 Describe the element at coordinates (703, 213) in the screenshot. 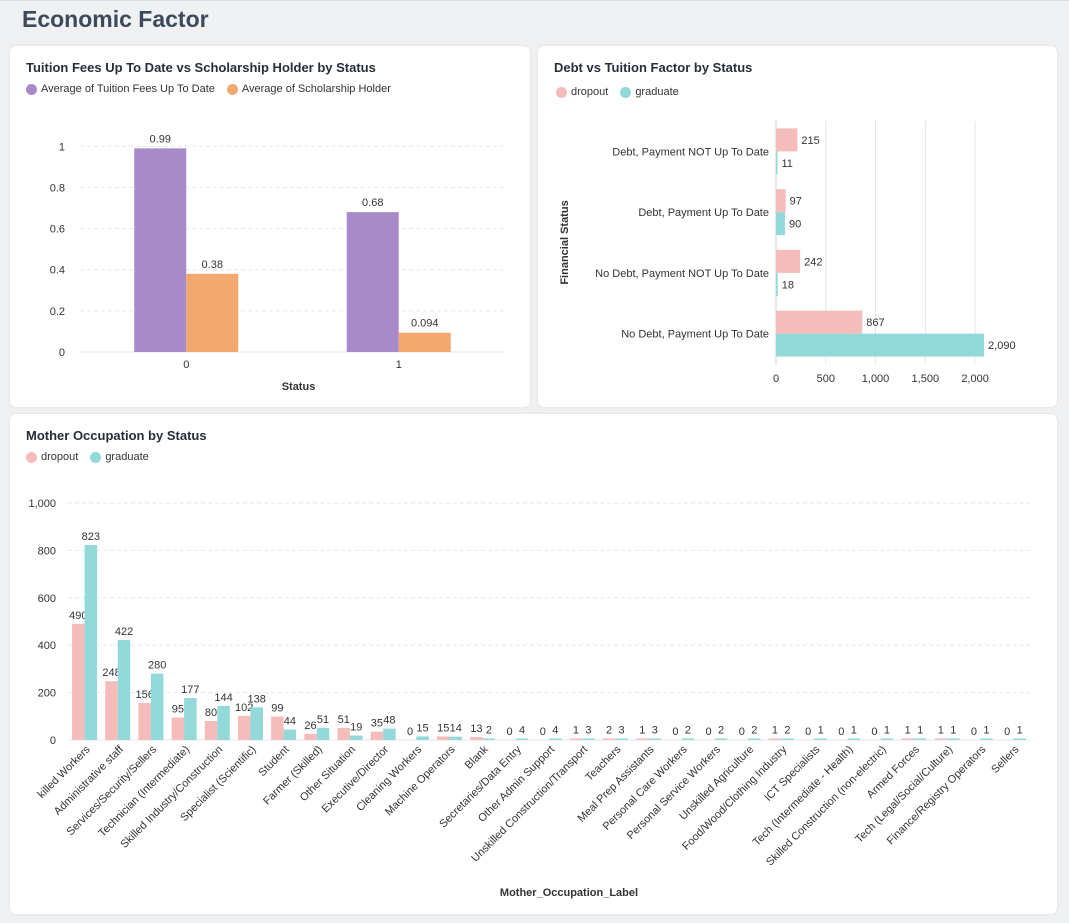

I see `y-tick-label: Debt, Payment Up To Date` at that location.